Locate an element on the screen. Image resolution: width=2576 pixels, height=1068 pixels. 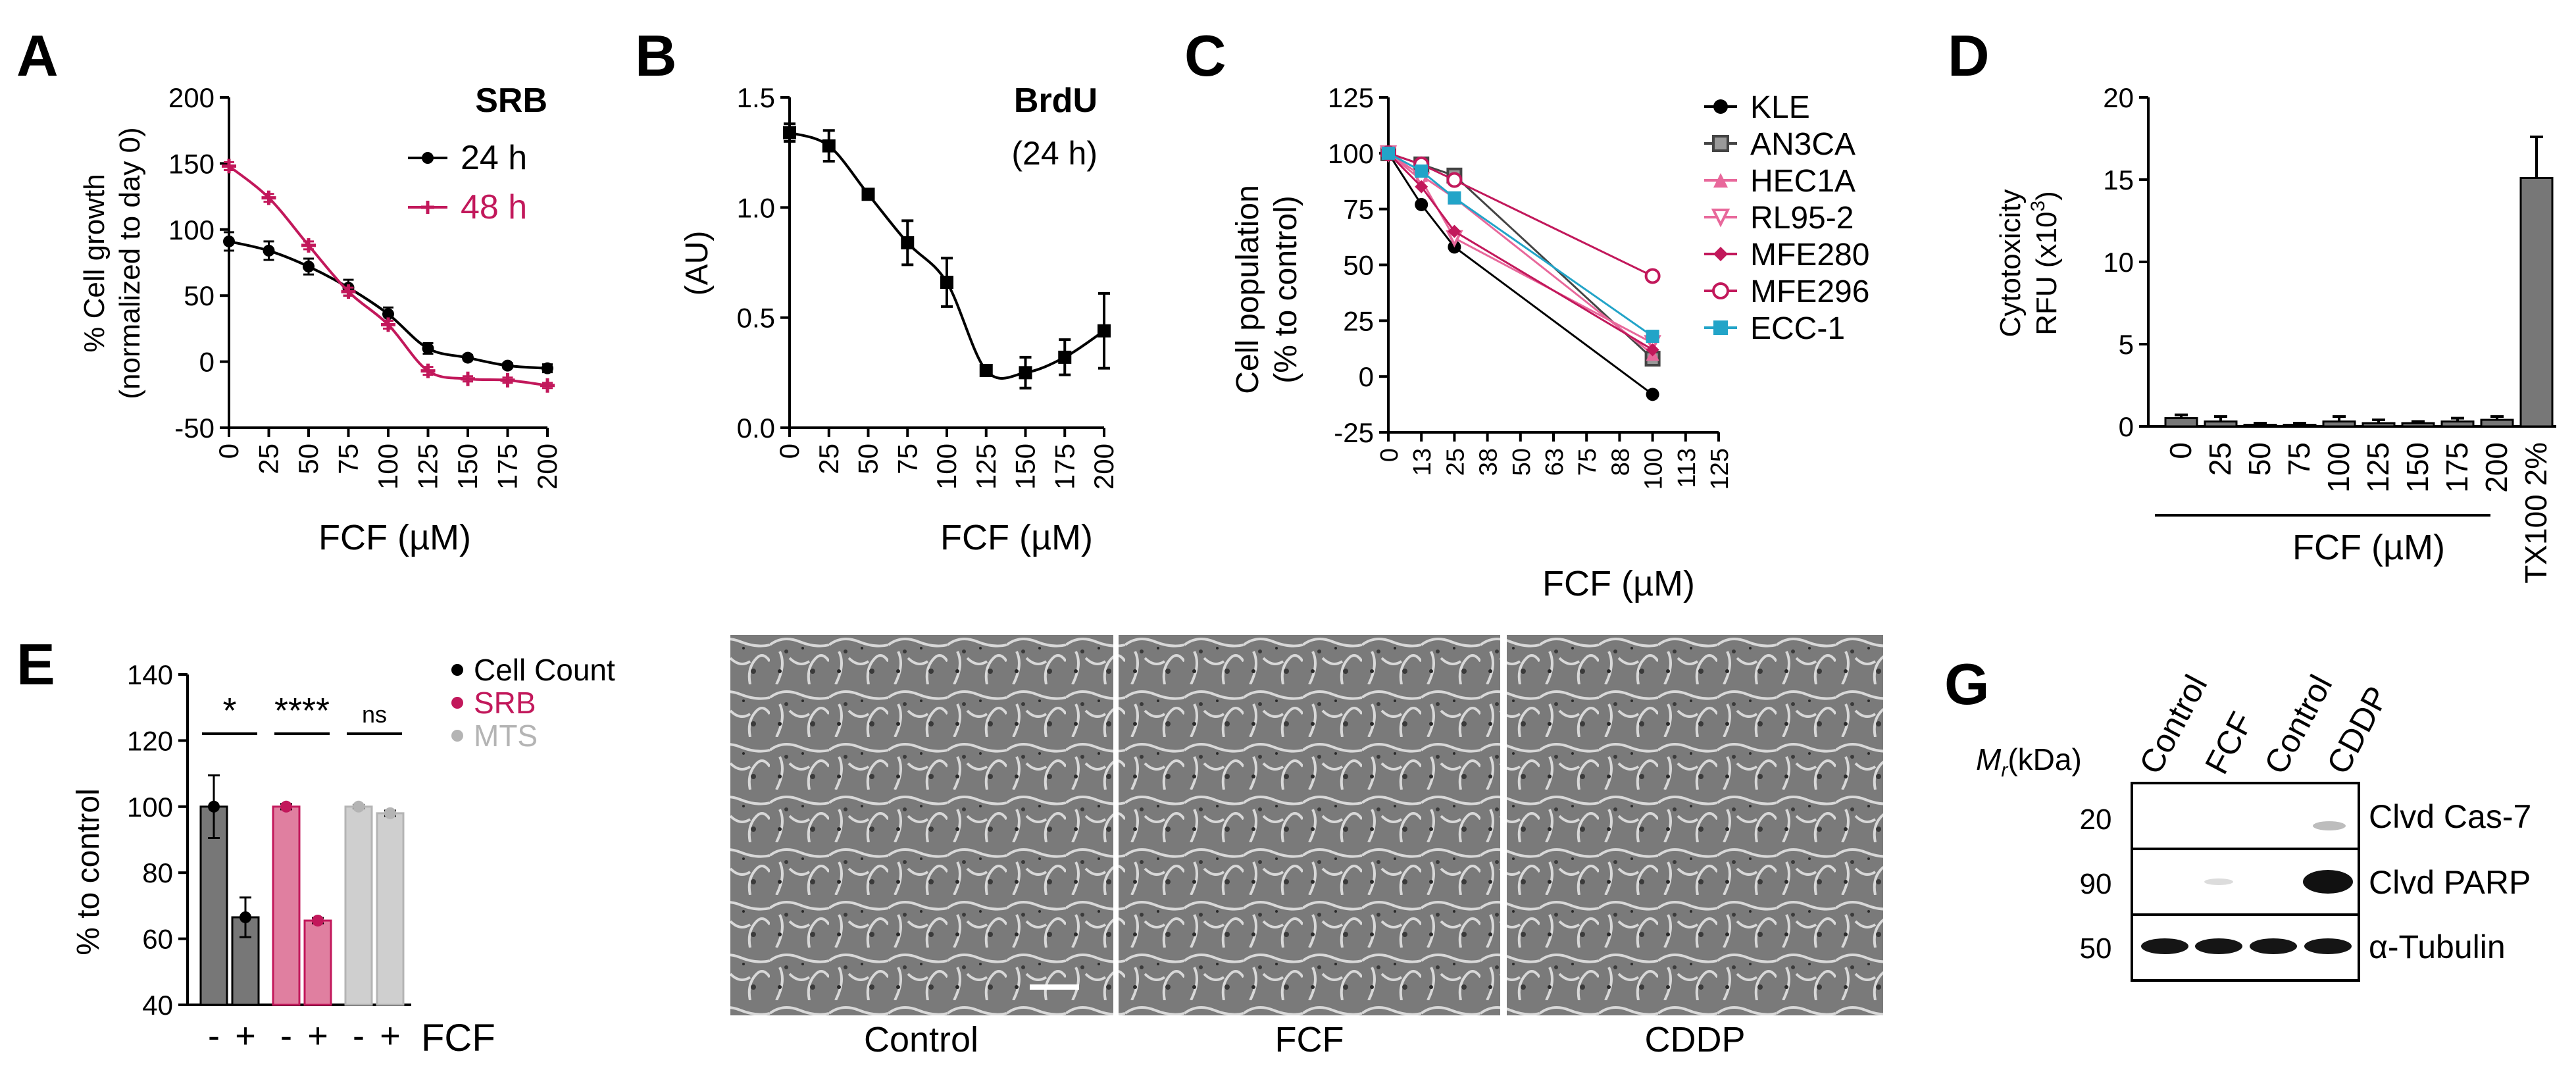
panel-letter-g: G is located at coordinates (1966, 684).